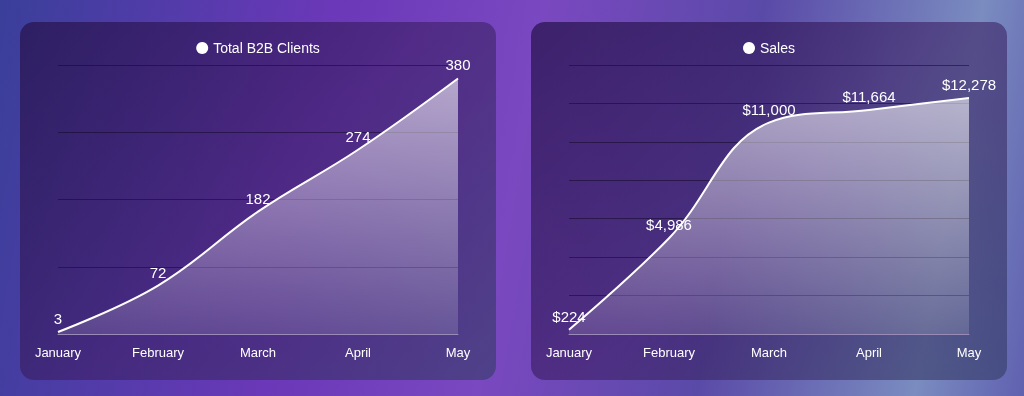  What do you see at coordinates (569, 316) in the screenshot?
I see `data-label: $224` at bounding box center [569, 316].